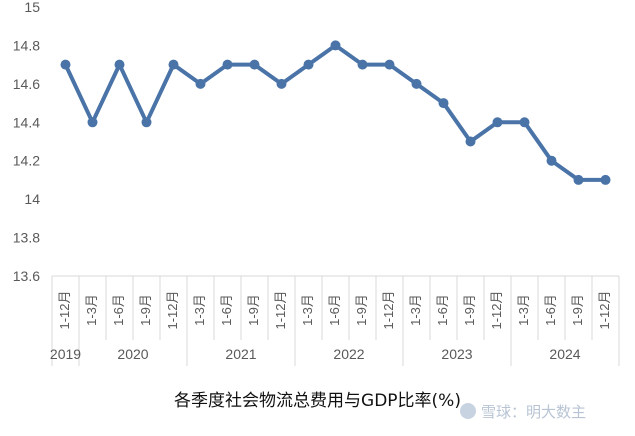  I want to click on watermark: 雪球：明大数主, so click(523, 411).